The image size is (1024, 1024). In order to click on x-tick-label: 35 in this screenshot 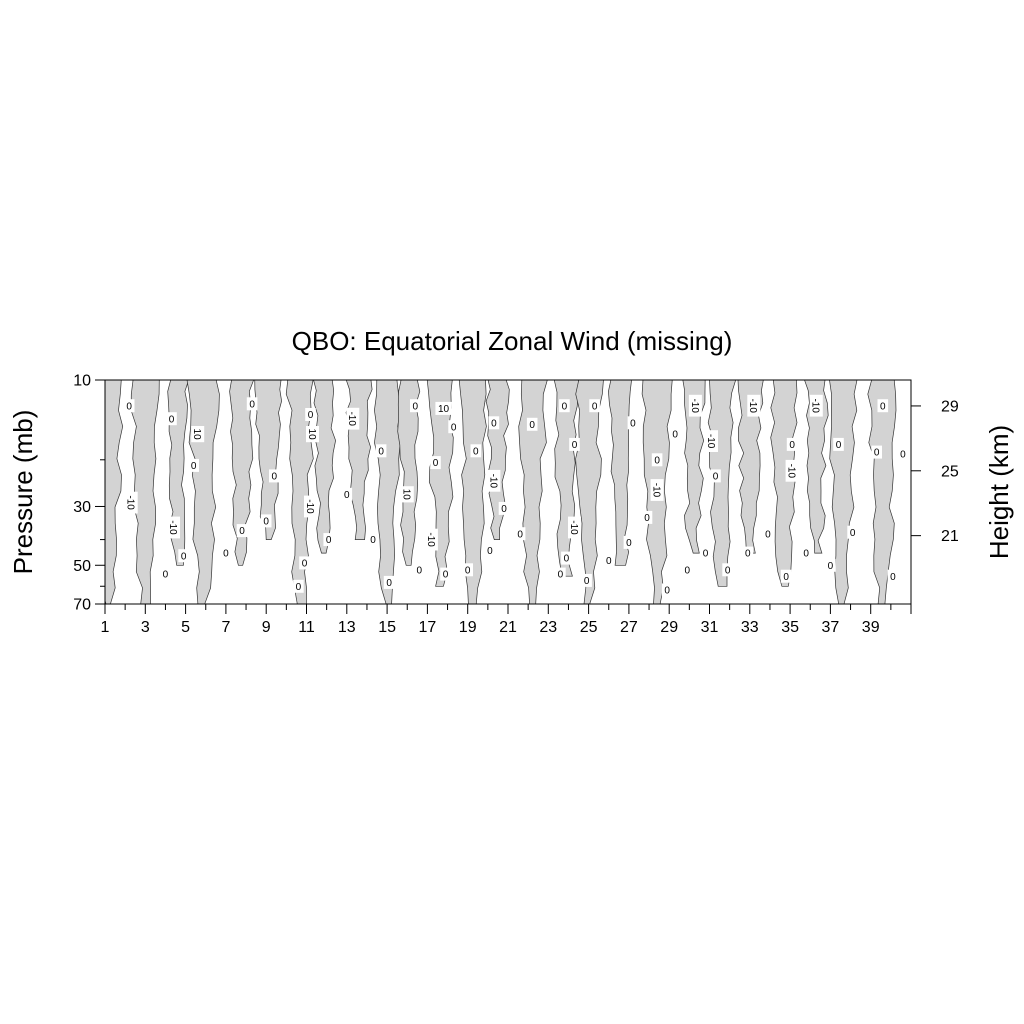, I will do `click(790, 627)`.